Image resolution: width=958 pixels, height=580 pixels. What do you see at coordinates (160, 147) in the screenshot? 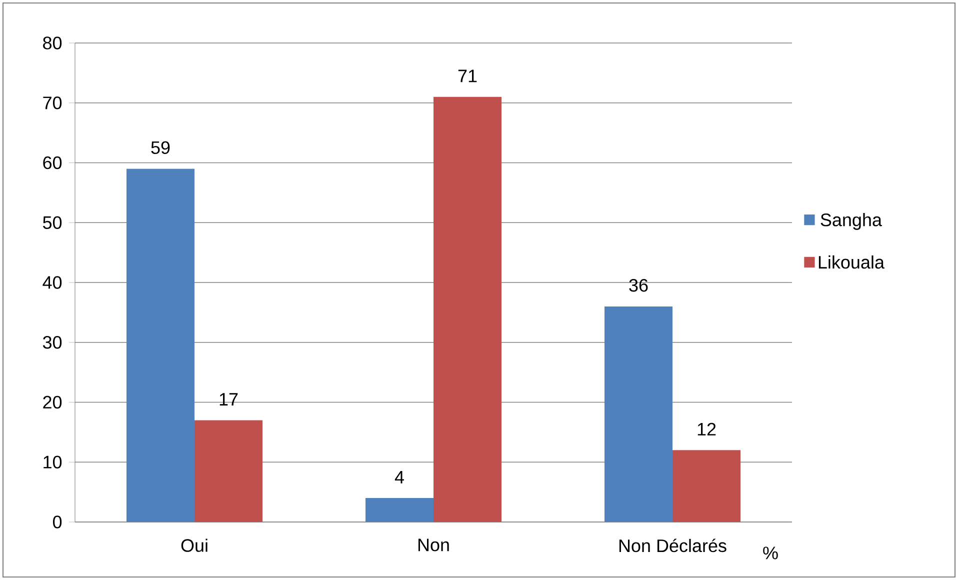
I see `data-label: 59` at bounding box center [160, 147].